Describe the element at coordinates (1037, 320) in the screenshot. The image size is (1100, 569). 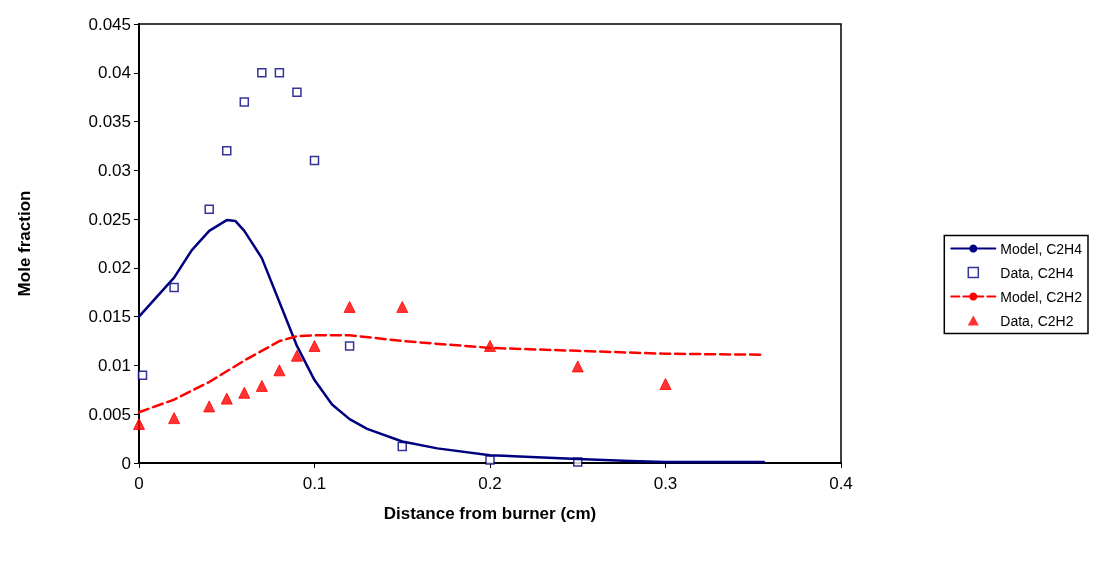
I see `legend-label: Data, C2H2` at that location.